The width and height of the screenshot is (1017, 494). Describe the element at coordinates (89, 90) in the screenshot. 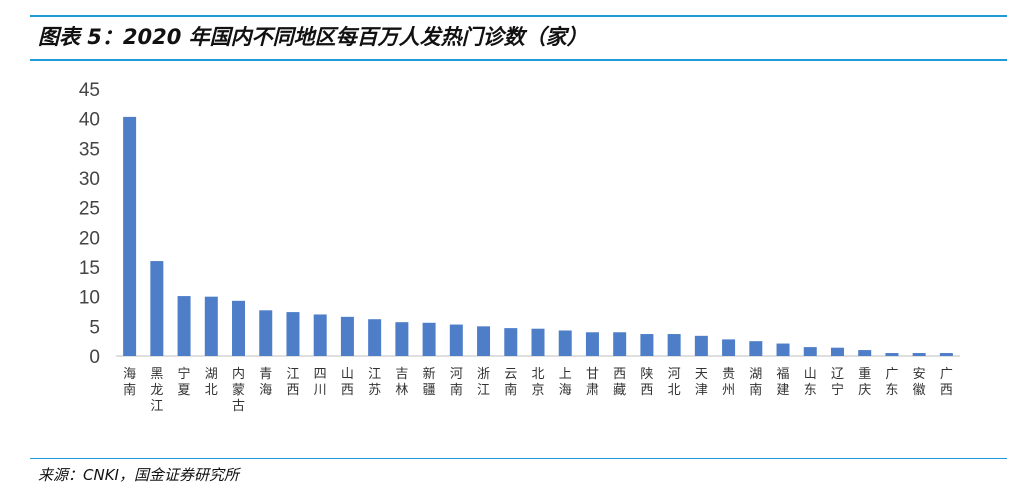

I see `y-tick-label: 45` at that location.